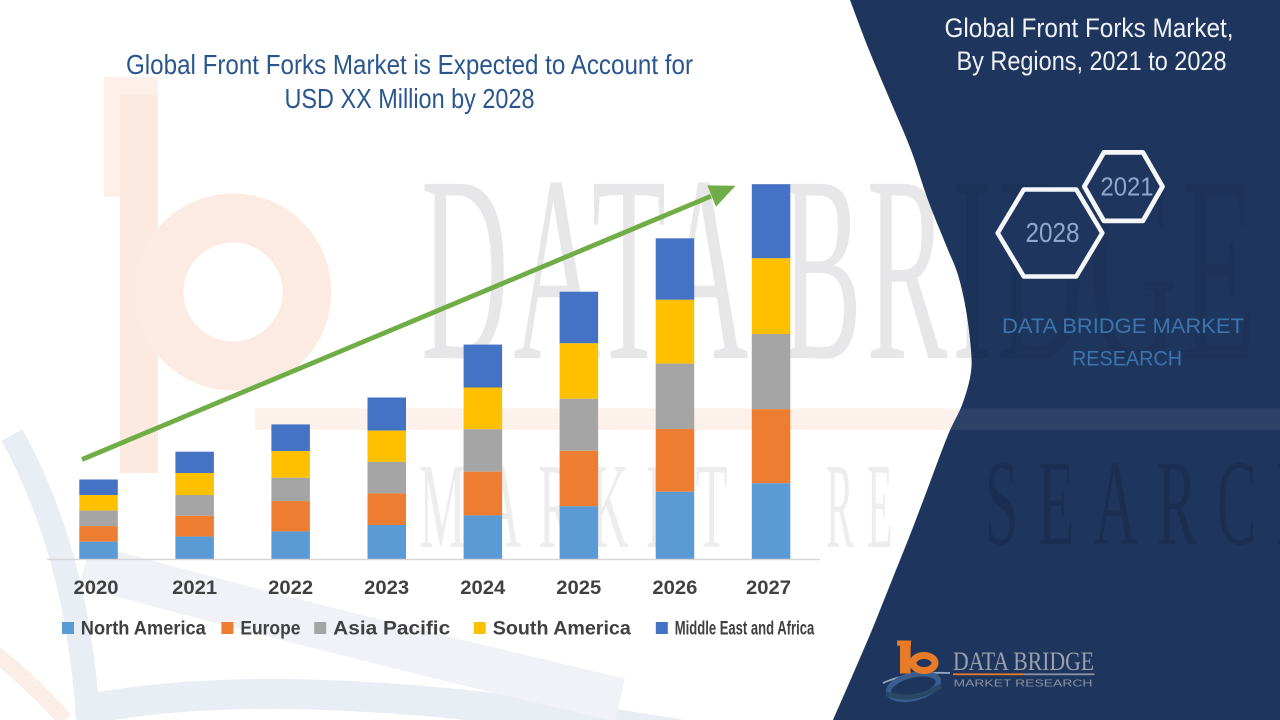 The width and height of the screenshot is (1280, 720). Describe the element at coordinates (143, 629) in the screenshot. I see `svg-text: North America` at that location.